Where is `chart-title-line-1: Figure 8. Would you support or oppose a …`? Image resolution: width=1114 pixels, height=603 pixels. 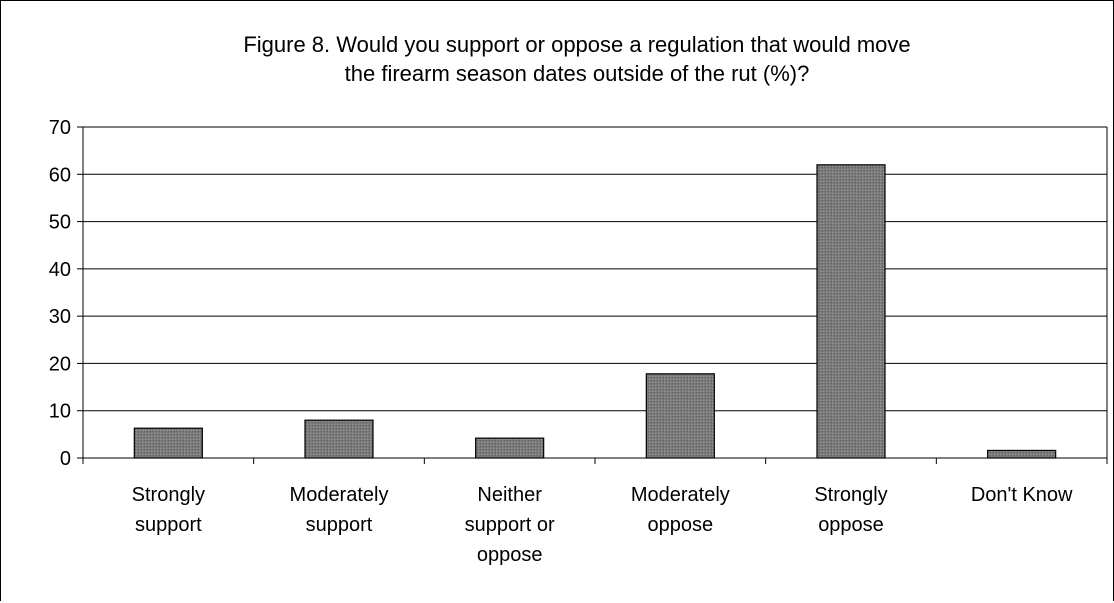 chart-title-line-1: Figure 8. Would you support or oppose a … is located at coordinates (576, 44).